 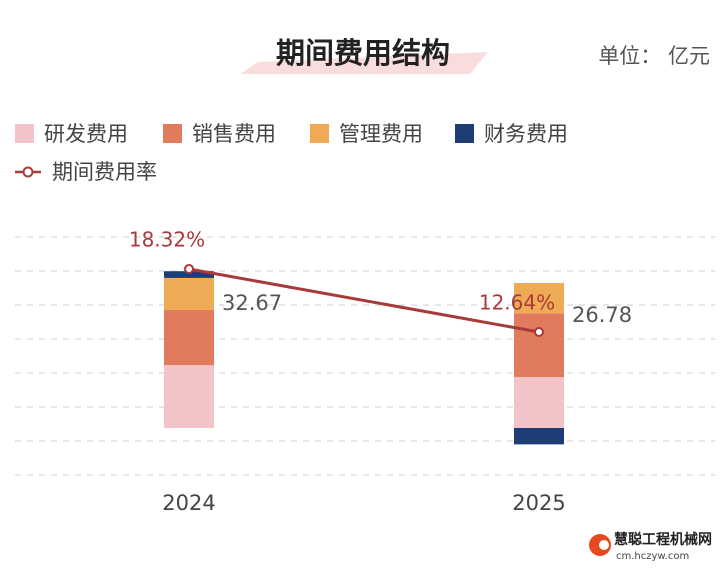 I want to click on watermark-name: 慧聪工程机械网, so click(x=663, y=539).